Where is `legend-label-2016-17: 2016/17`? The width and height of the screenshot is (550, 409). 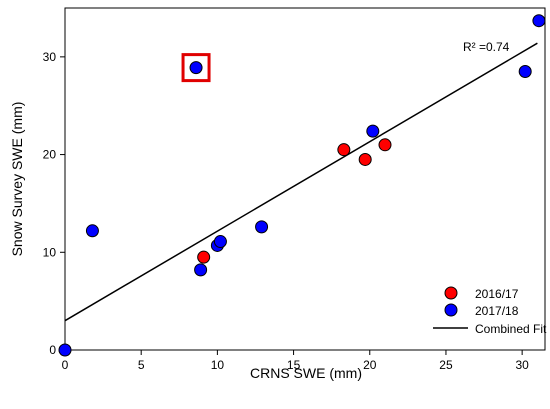 legend-label-2016-17: 2016/17 is located at coordinates (497, 294).